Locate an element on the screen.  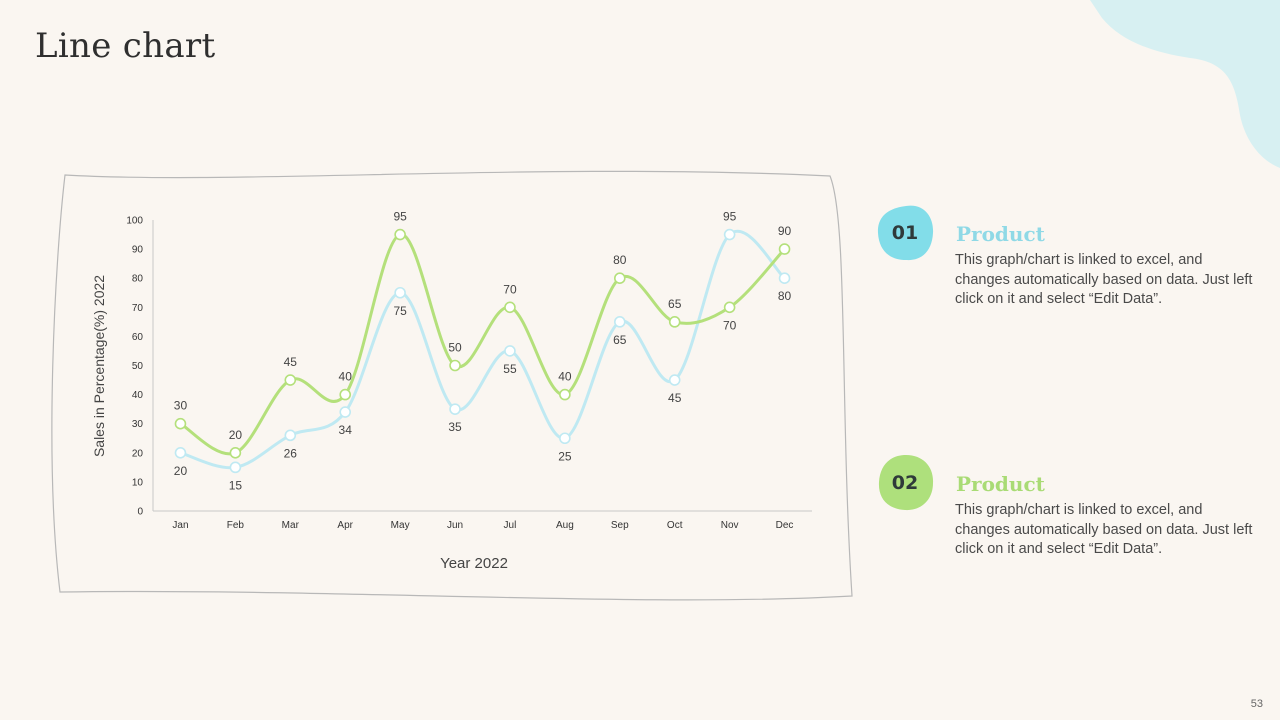
x-tick-label: May is located at coordinates (400, 525).